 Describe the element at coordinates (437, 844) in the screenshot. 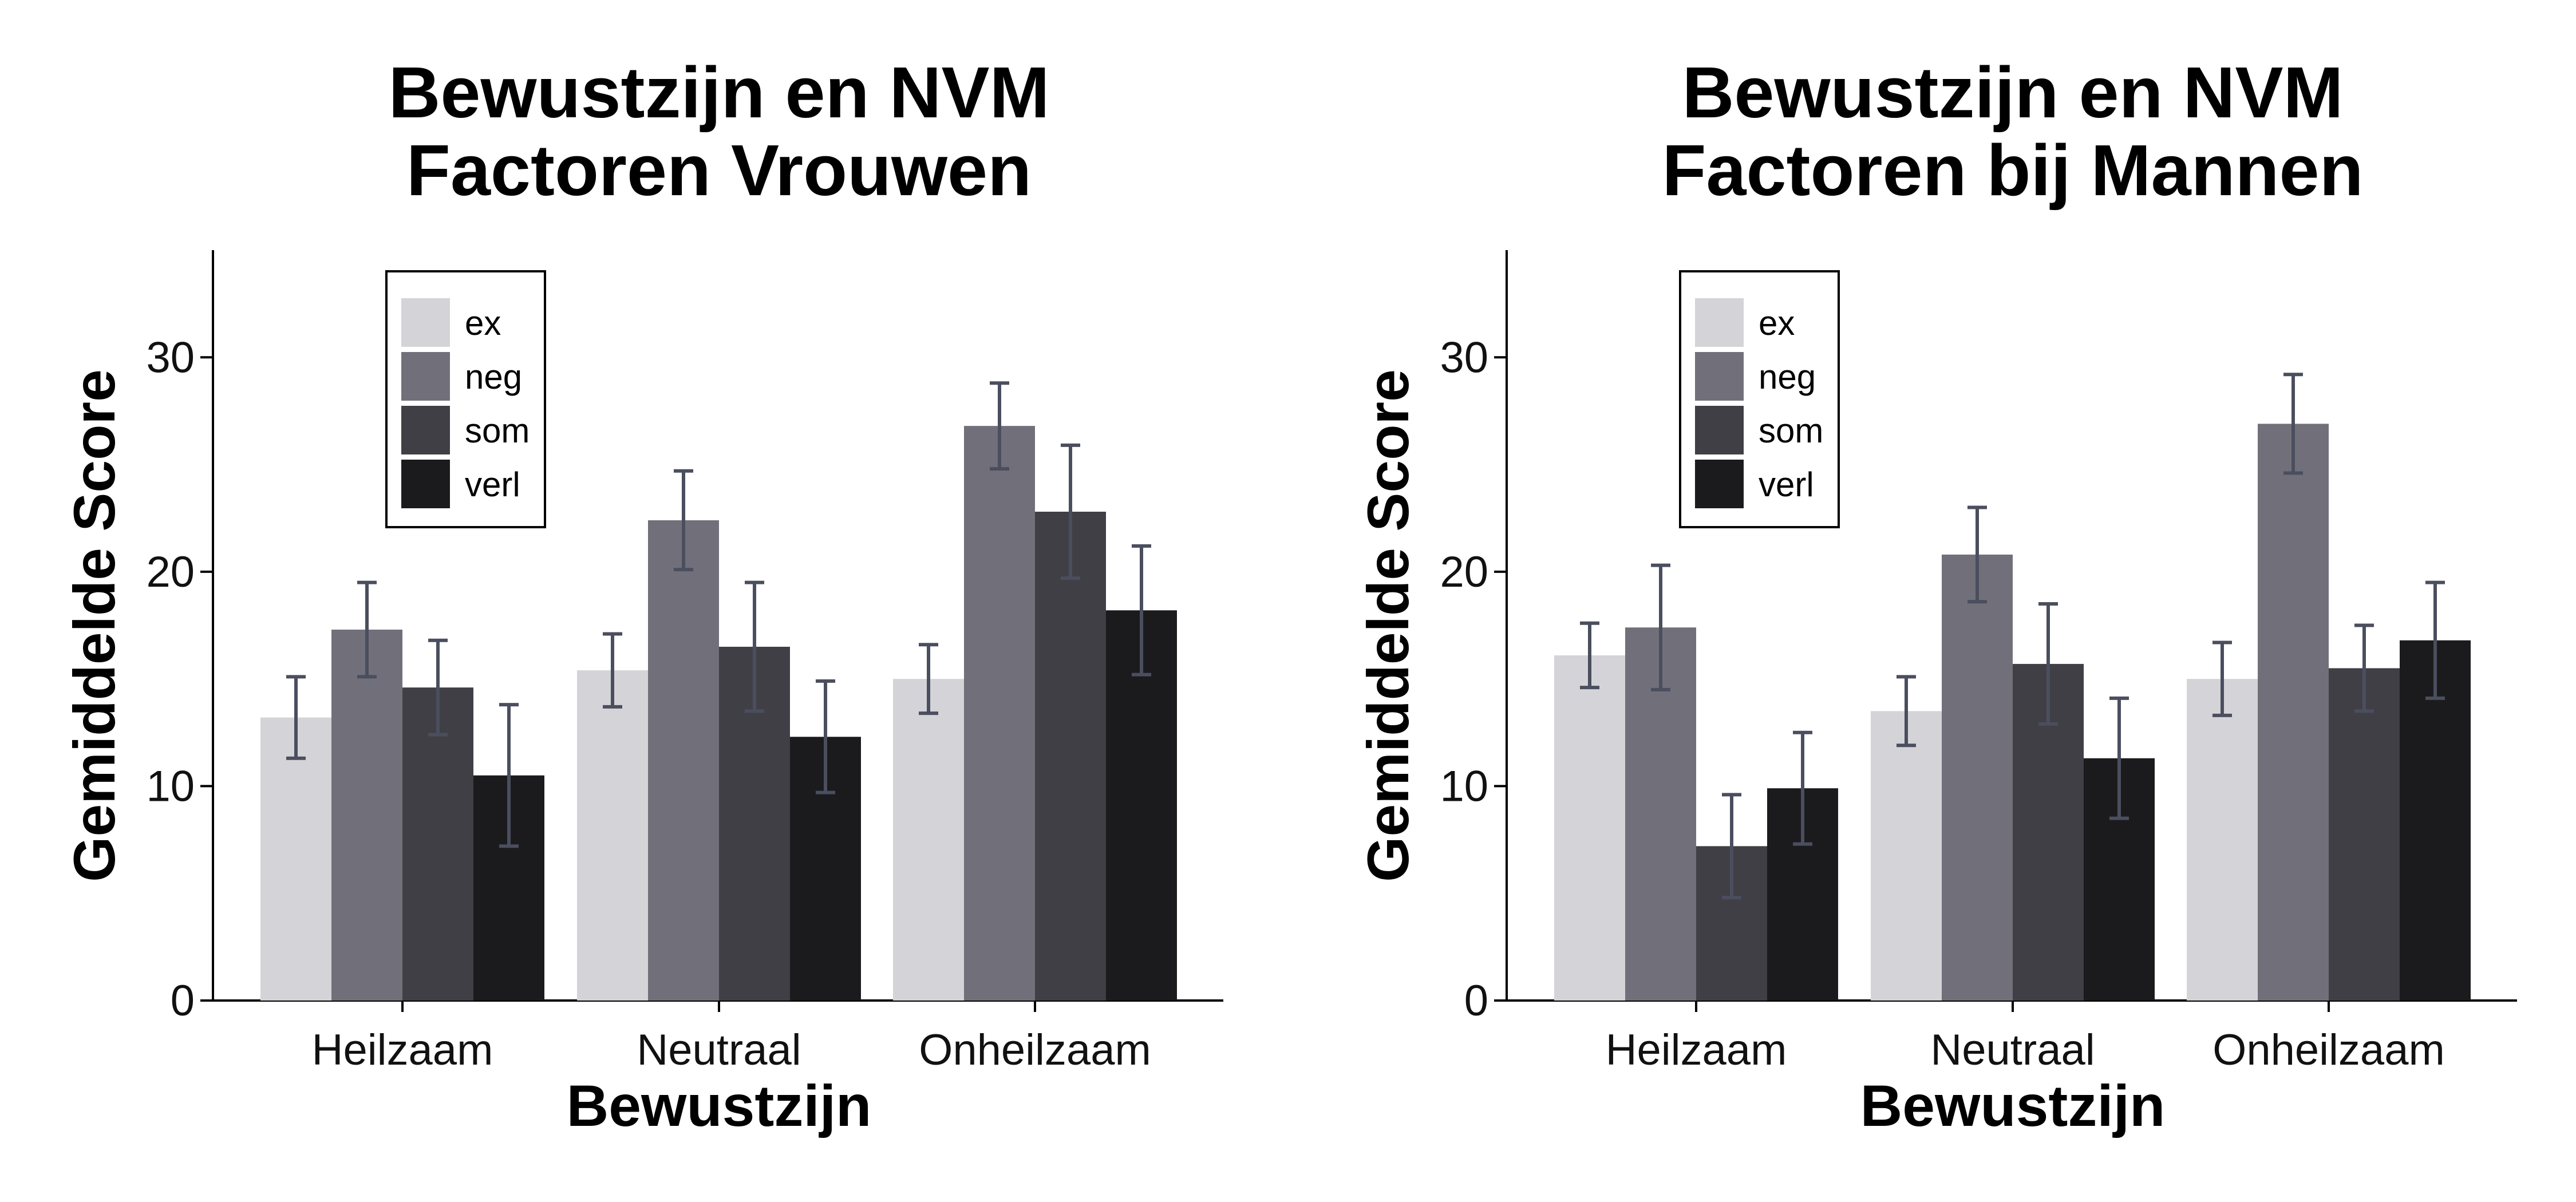

I see `bar-som-heilzaam` at that location.